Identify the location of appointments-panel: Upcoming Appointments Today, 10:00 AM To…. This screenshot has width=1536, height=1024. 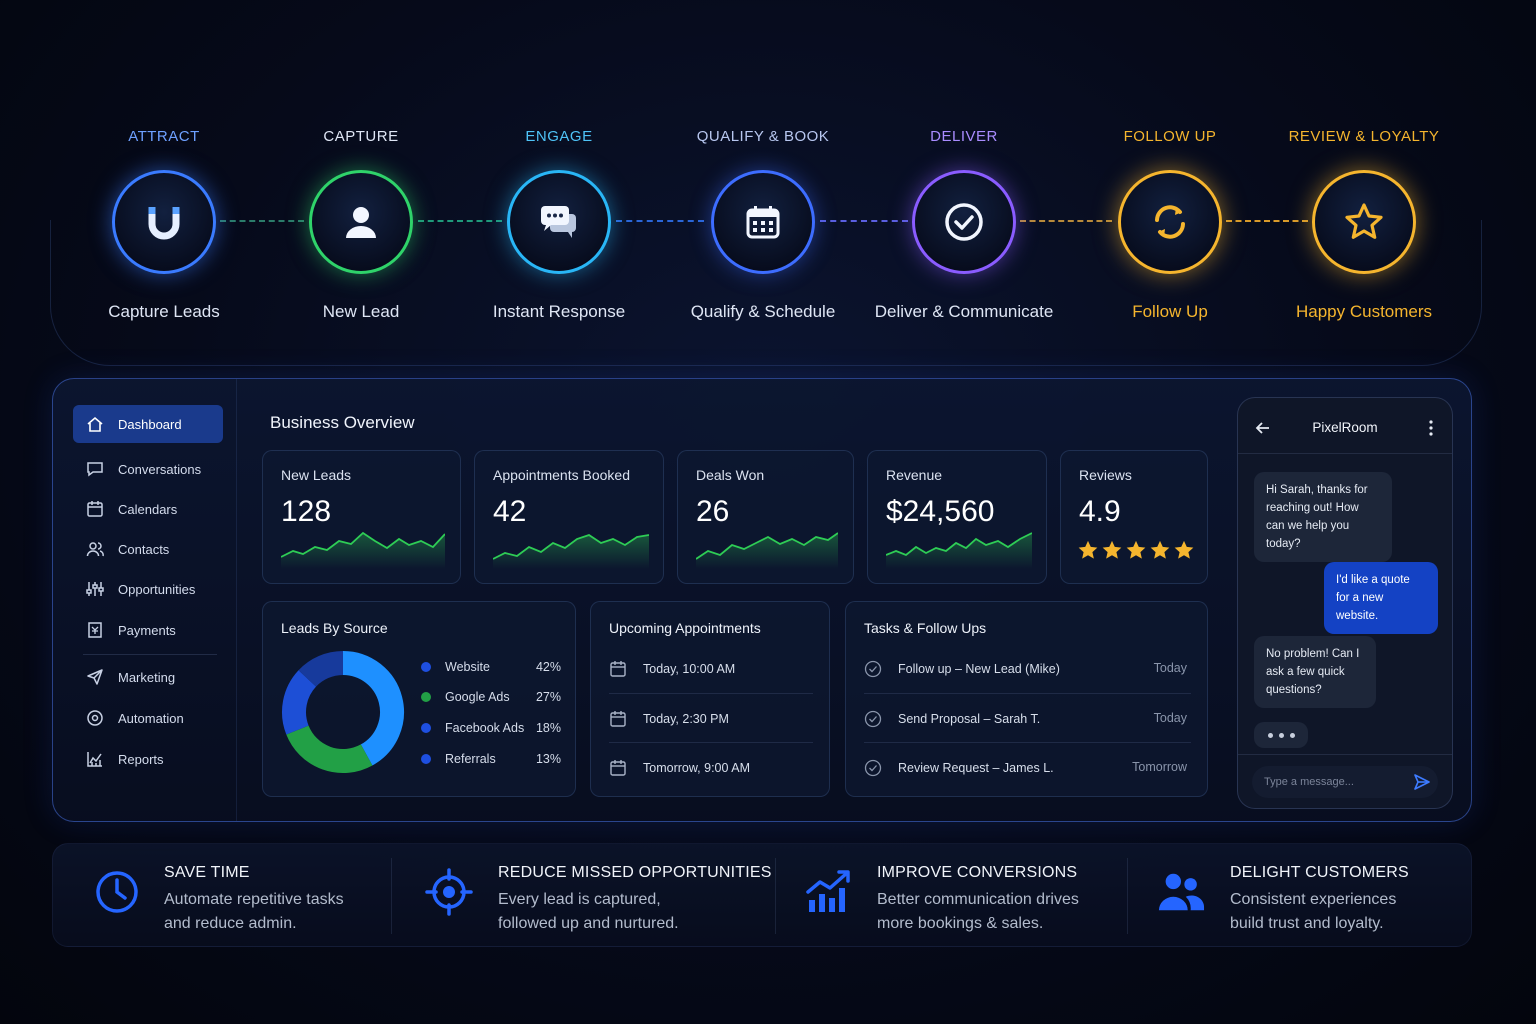
(710, 699).